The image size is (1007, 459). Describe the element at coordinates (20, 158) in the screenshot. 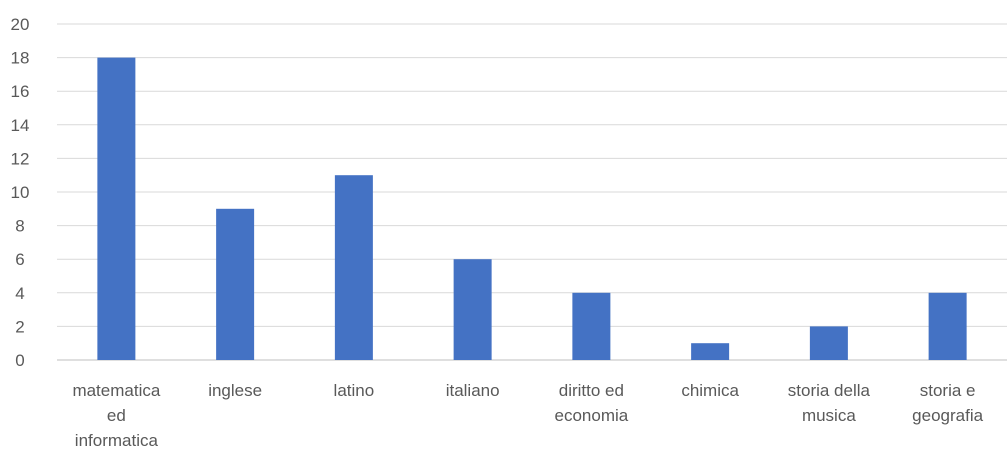

I see `y-tick-label: 12` at that location.